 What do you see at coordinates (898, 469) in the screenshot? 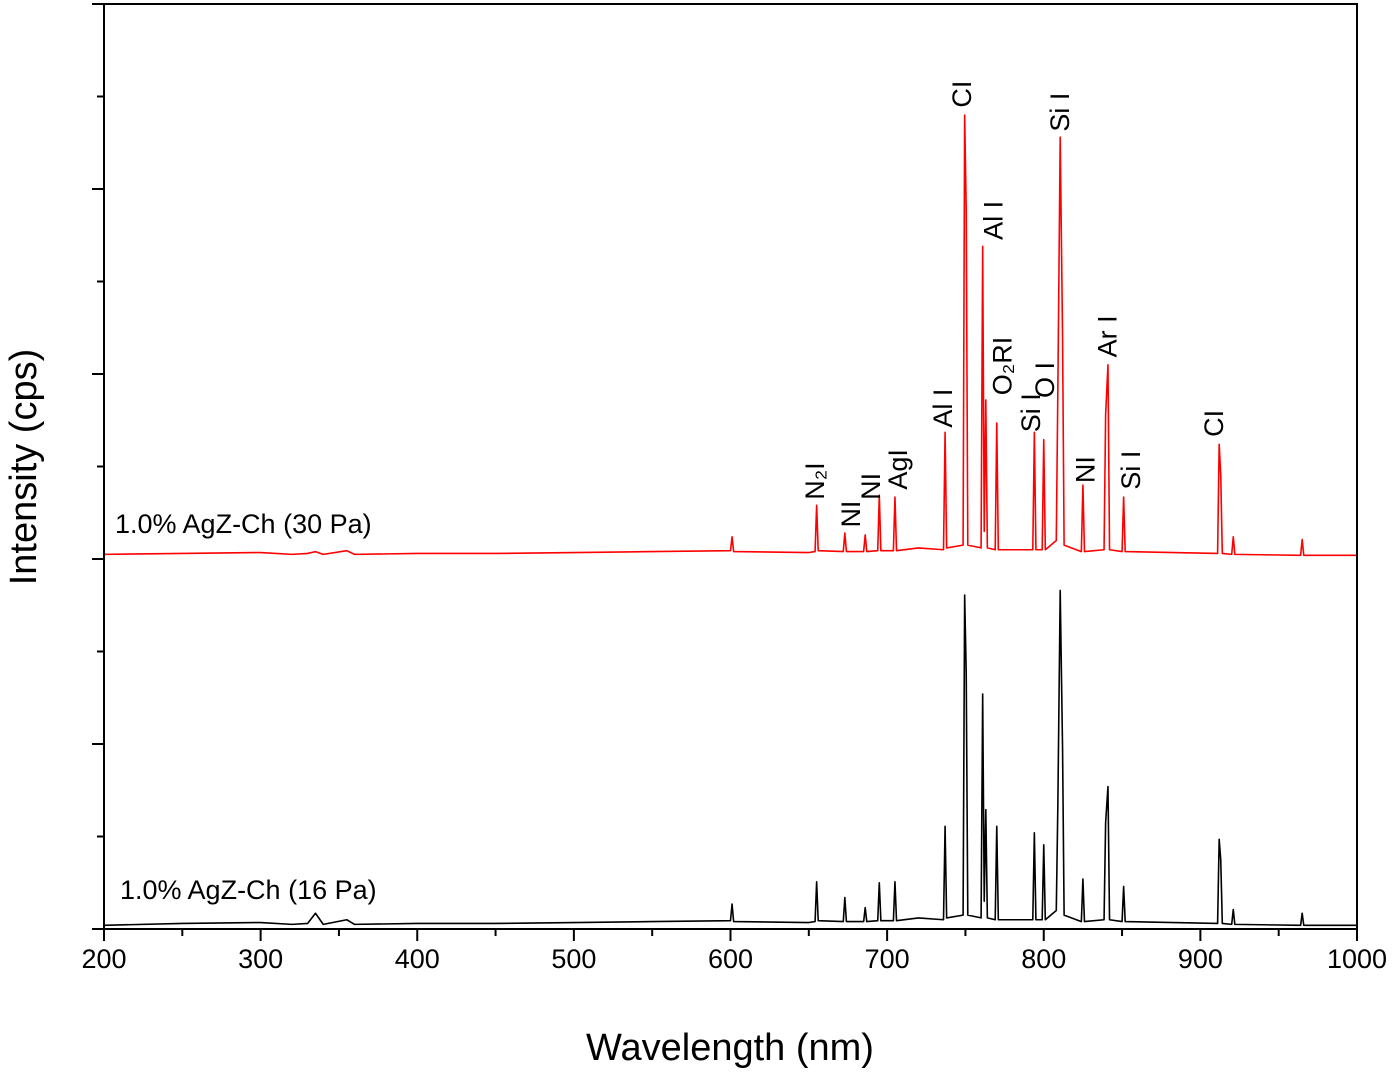
I see `peak-label: AgI` at bounding box center [898, 469].